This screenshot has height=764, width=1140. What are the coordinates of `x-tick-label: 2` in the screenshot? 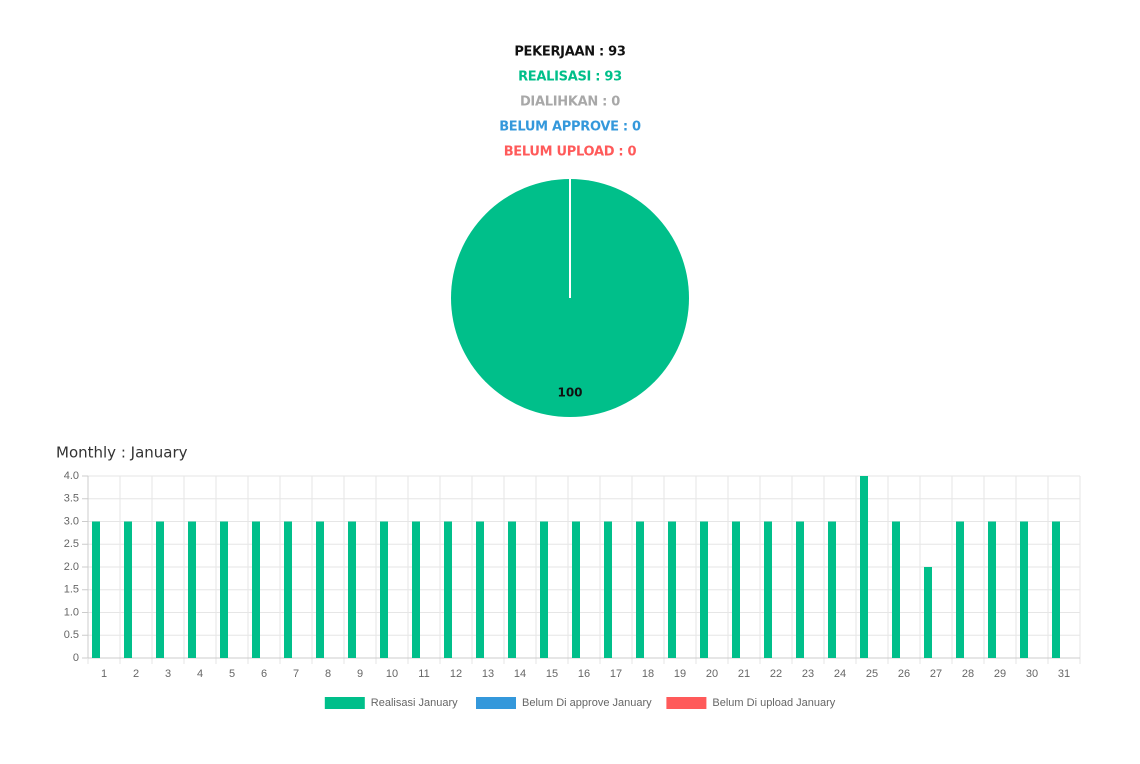 It's located at (136, 674).